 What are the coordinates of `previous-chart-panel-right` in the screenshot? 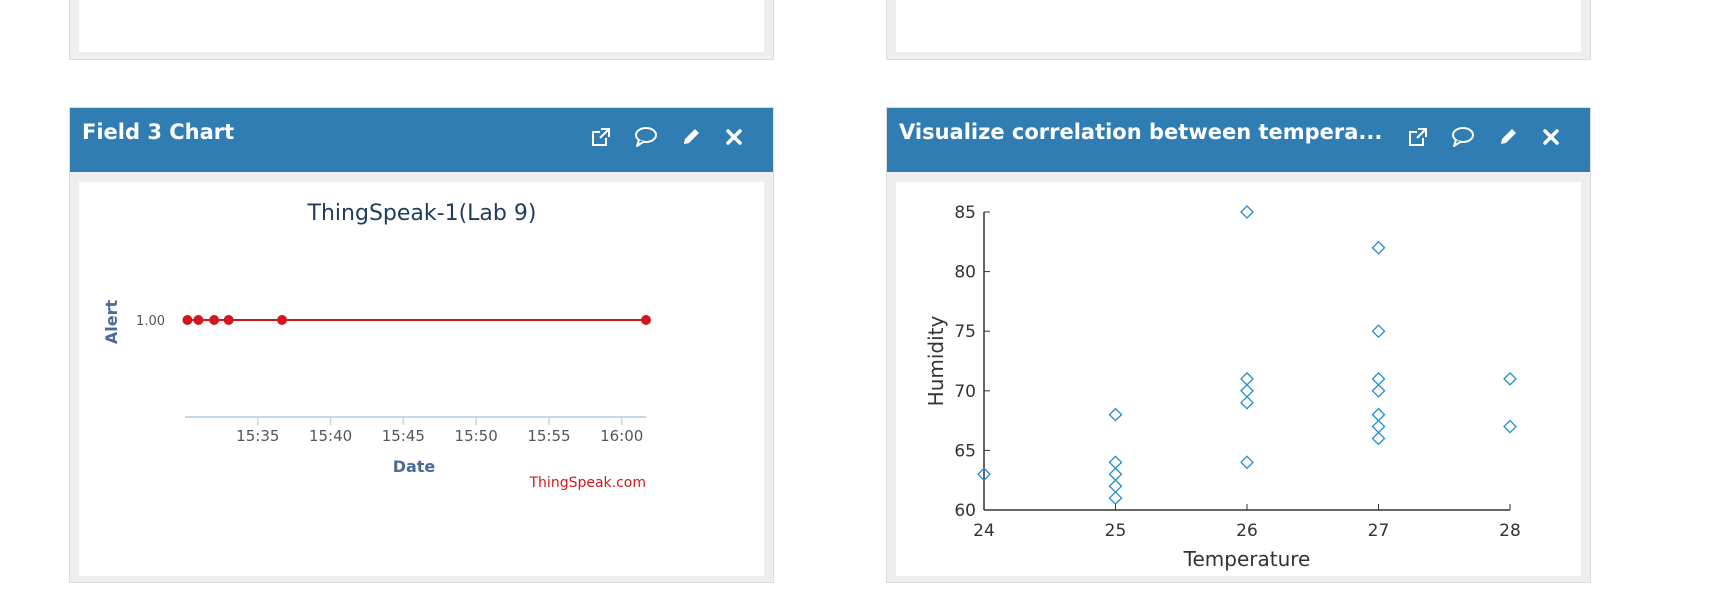 It's located at (1238, 30).